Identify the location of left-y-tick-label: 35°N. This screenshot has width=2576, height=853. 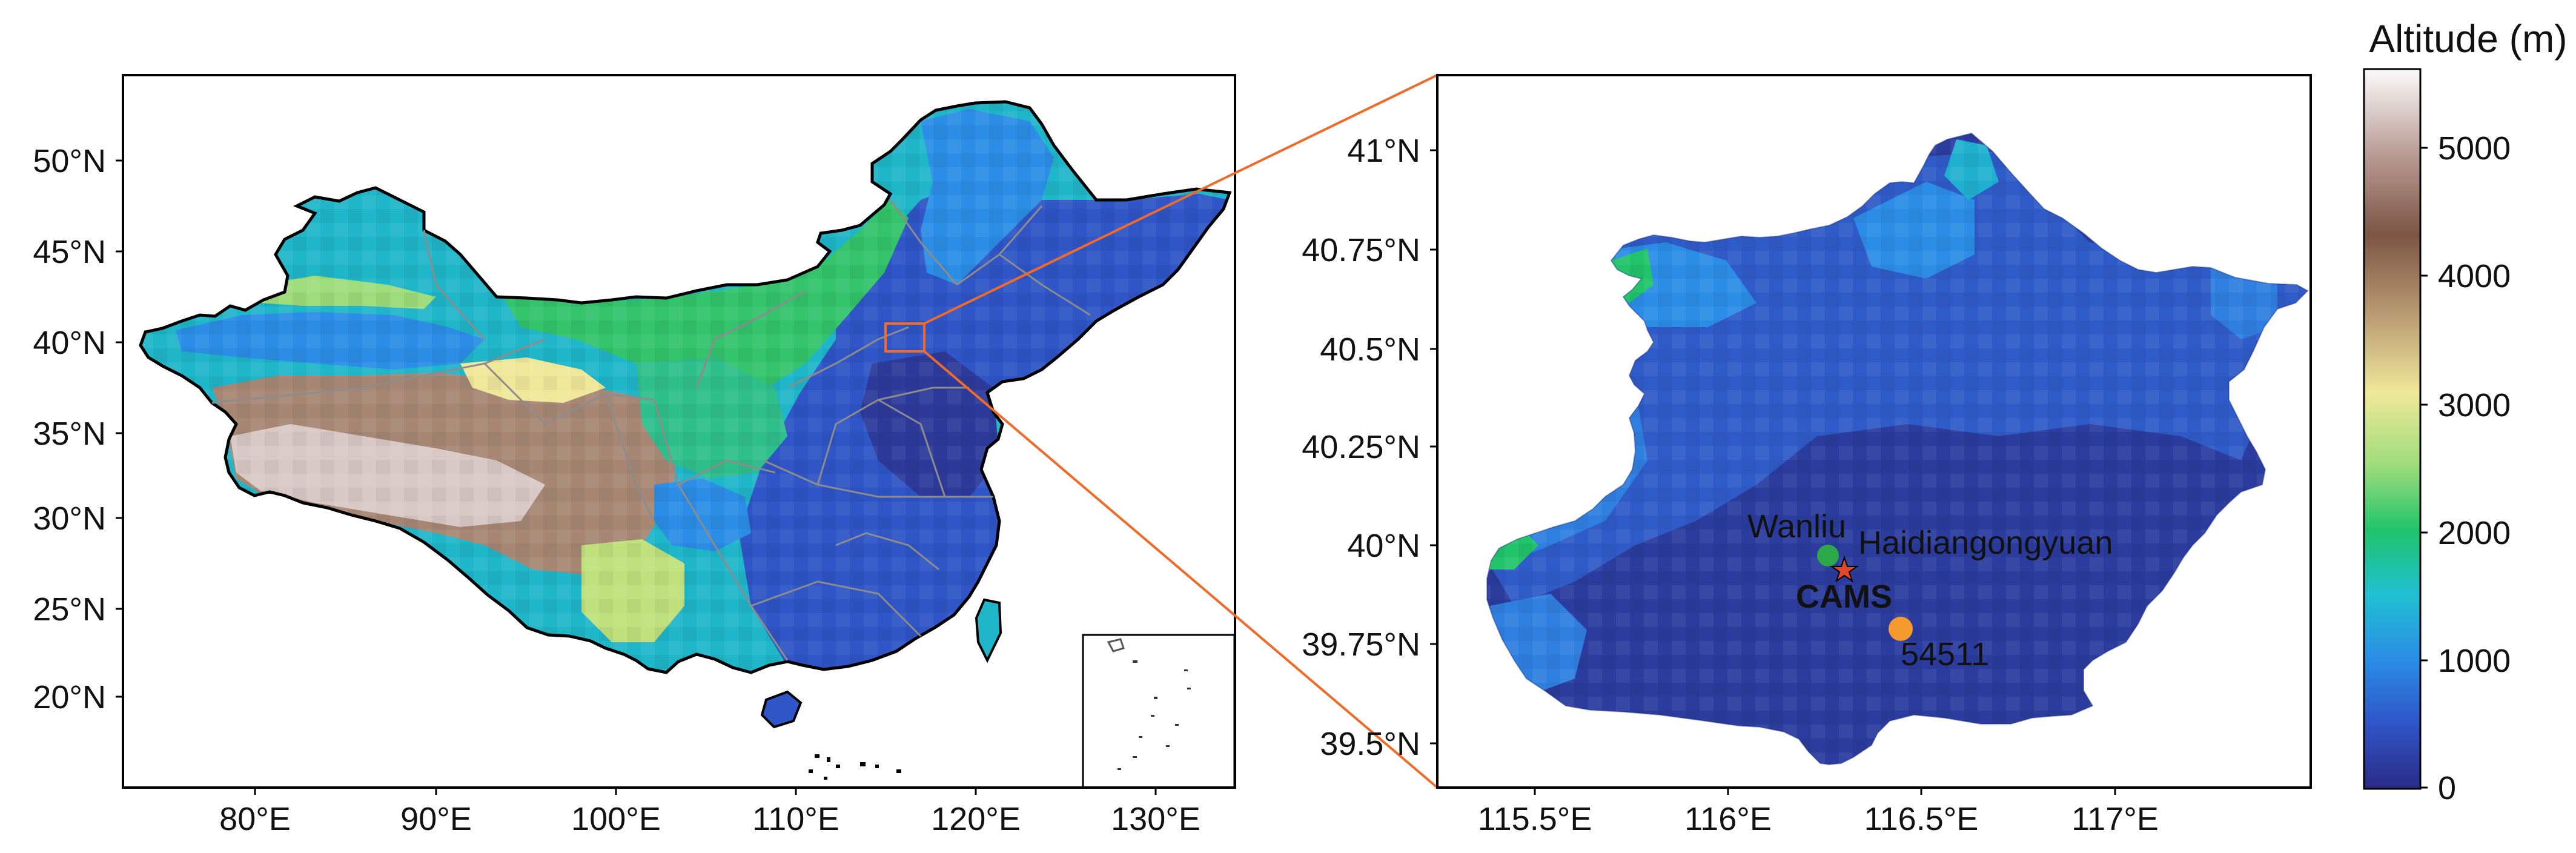
(69, 434).